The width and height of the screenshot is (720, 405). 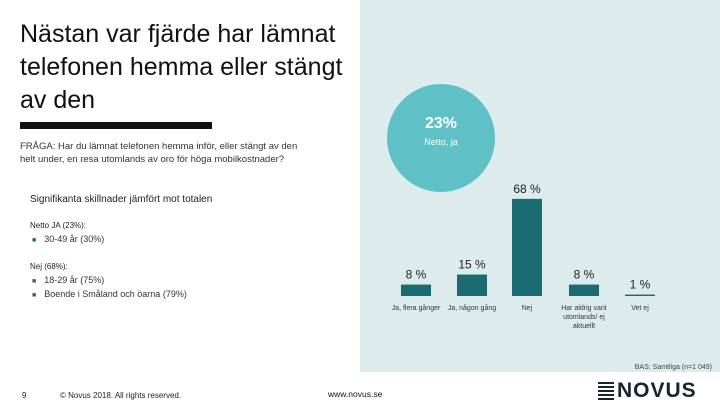 What do you see at coordinates (472, 308) in the screenshot?
I see `category-label: Ja, någon gång` at bounding box center [472, 308].